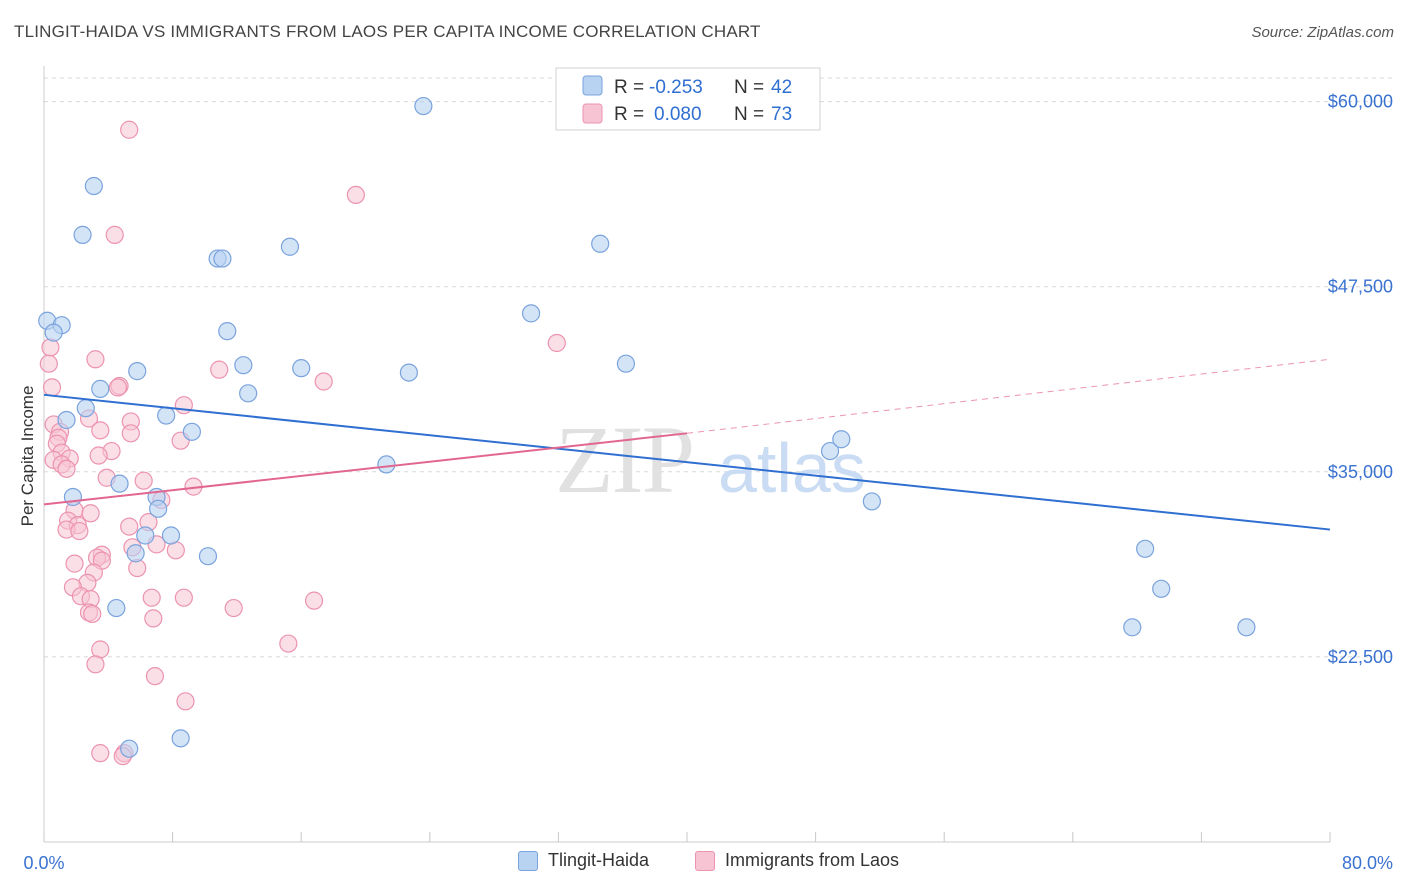 This screenshot has height=892, width=1406. What do you see at coordinates (599, 860) in the screenshot?
I see `legend-label-tlingit-haida: Tlingit-Haida` at bounding box center [599, 860].